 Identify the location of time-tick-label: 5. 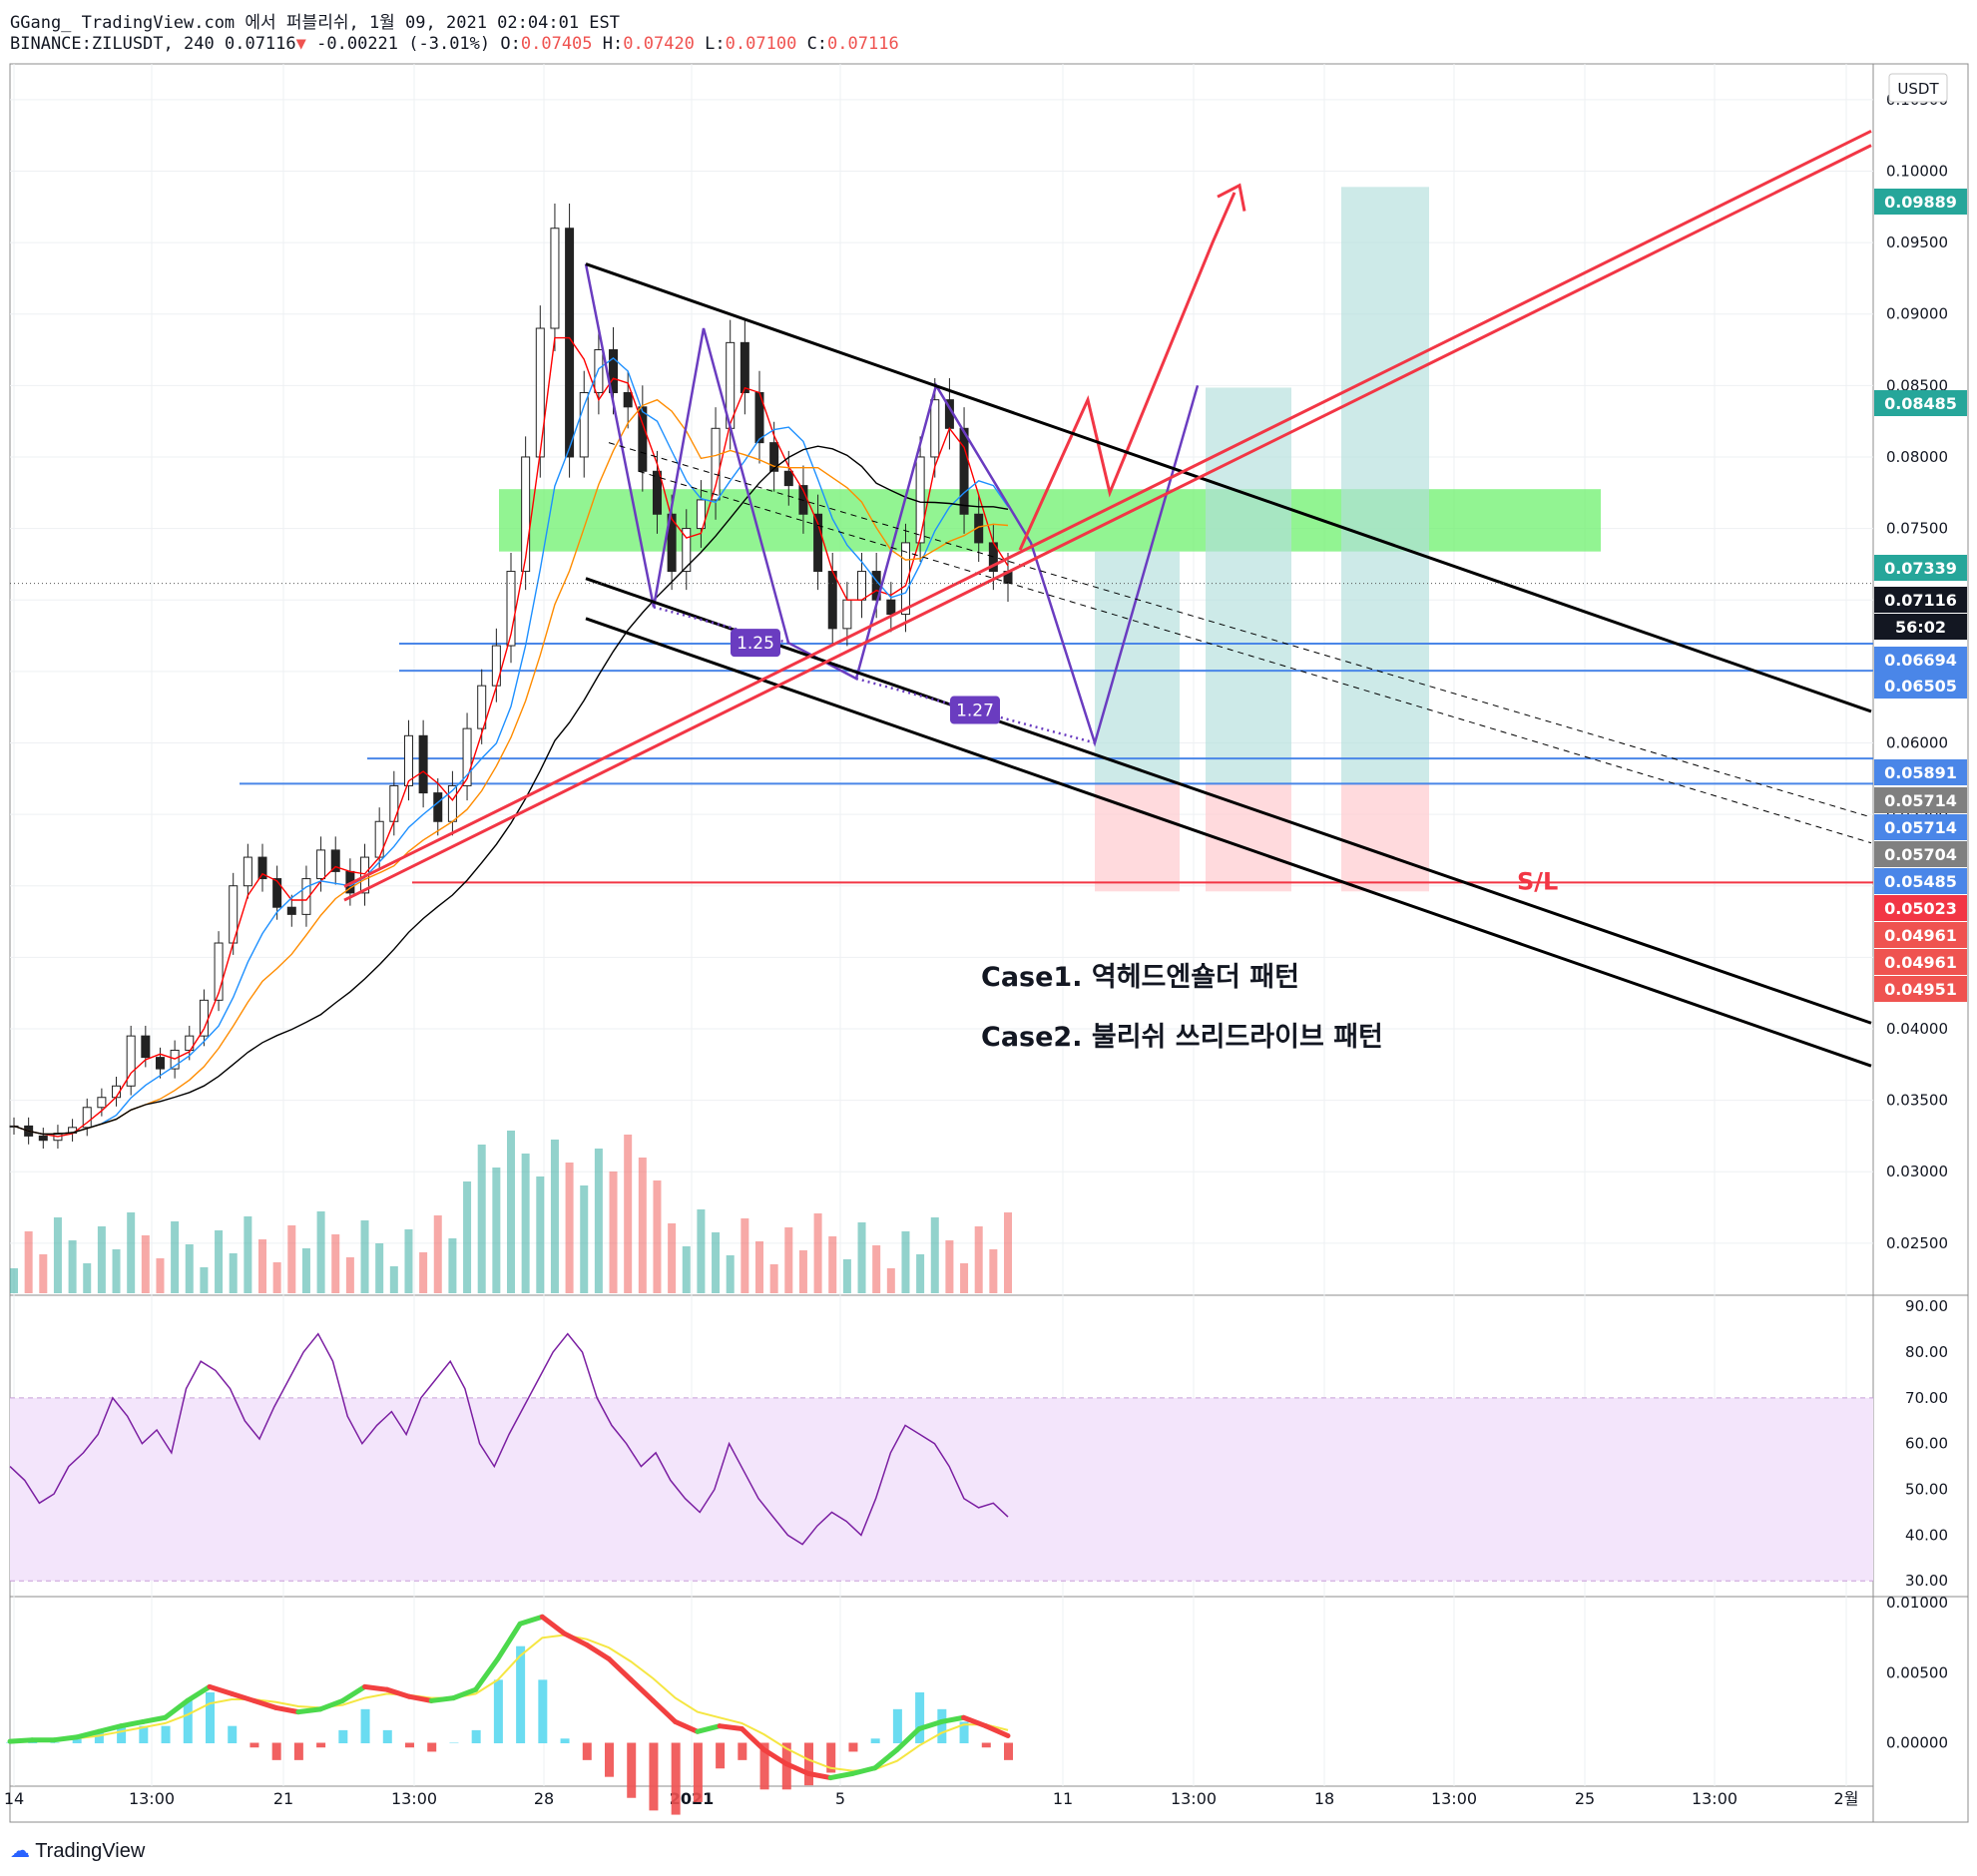
(840, 1798).